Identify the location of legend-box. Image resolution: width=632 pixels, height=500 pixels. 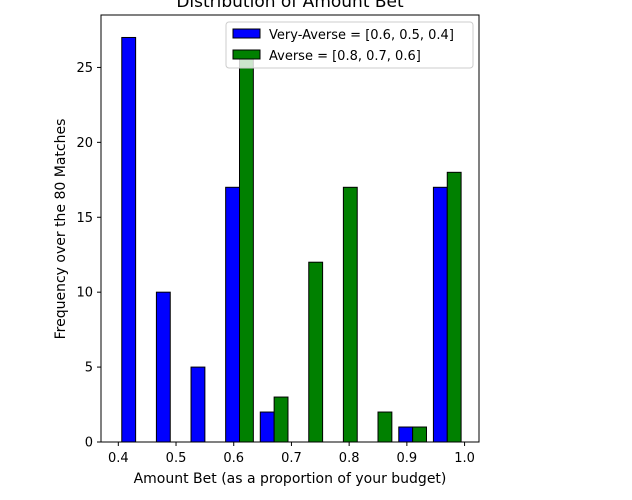
(349, 45).